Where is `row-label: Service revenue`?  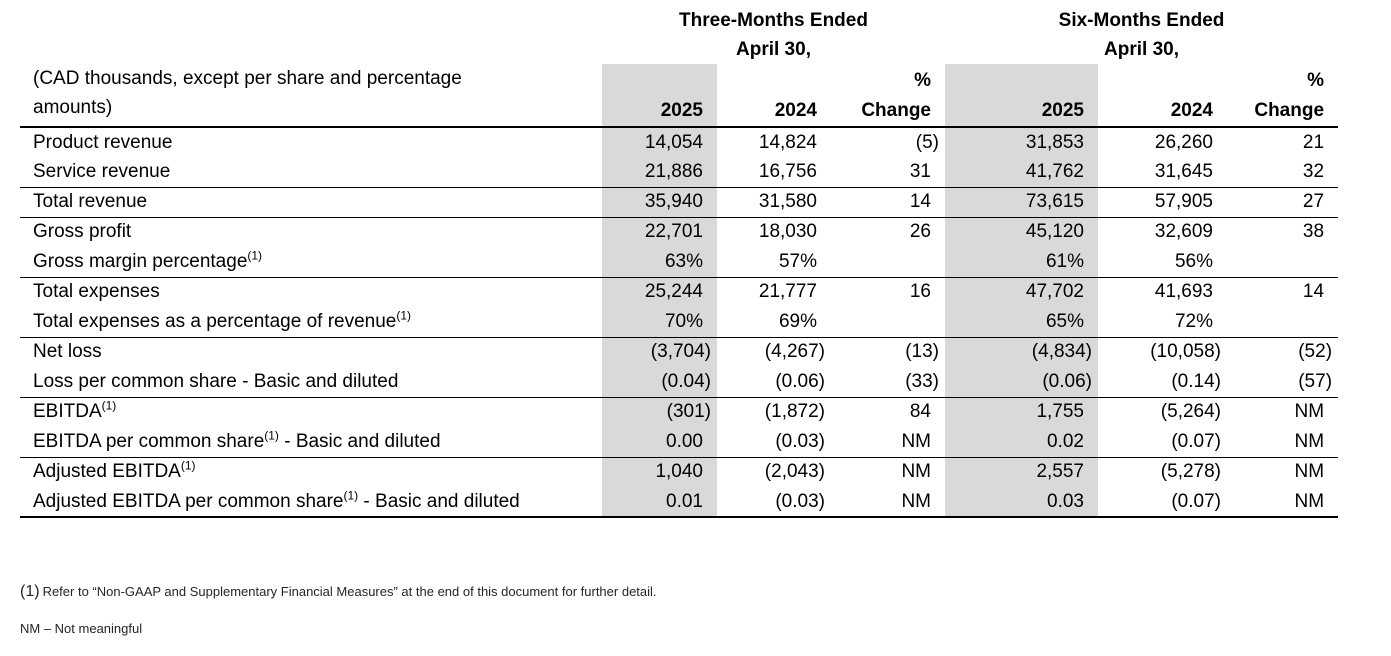 row-label: Service revenue is located at coordinates (311, 172).